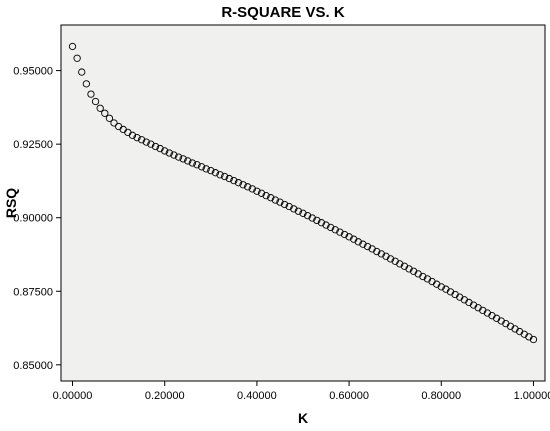 The image size is (550, 431). Describe the element at coordinates (11, 203) in the screenshot. I see `y-axis-label: RSQ` at that location.